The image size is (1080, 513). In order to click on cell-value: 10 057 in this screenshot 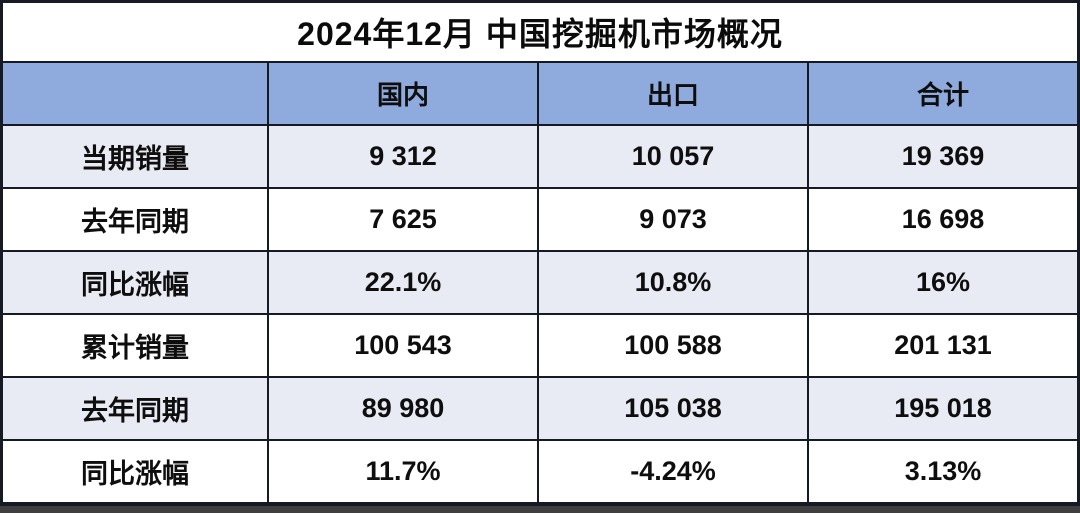, I will do `click(673, 156)`.